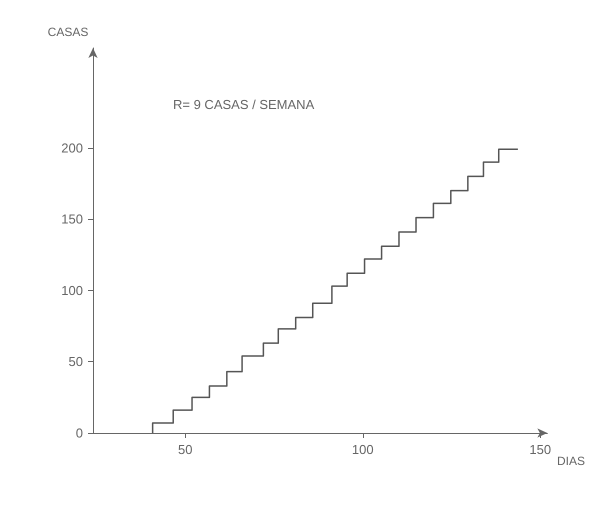 This screenshot has height=511, width=596. Describe the element at coordinates (540, 449) in the screenshot. I see `x-tick-label: 150` at that location.